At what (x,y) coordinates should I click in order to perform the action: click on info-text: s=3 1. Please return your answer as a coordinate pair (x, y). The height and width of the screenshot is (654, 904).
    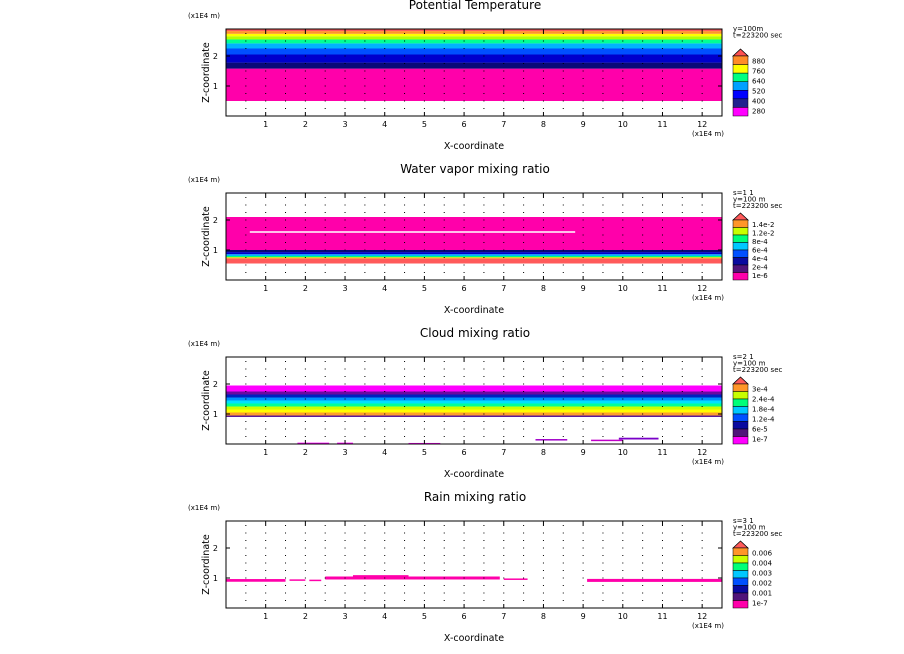
    Looking at the image, I should click on (743, 521).